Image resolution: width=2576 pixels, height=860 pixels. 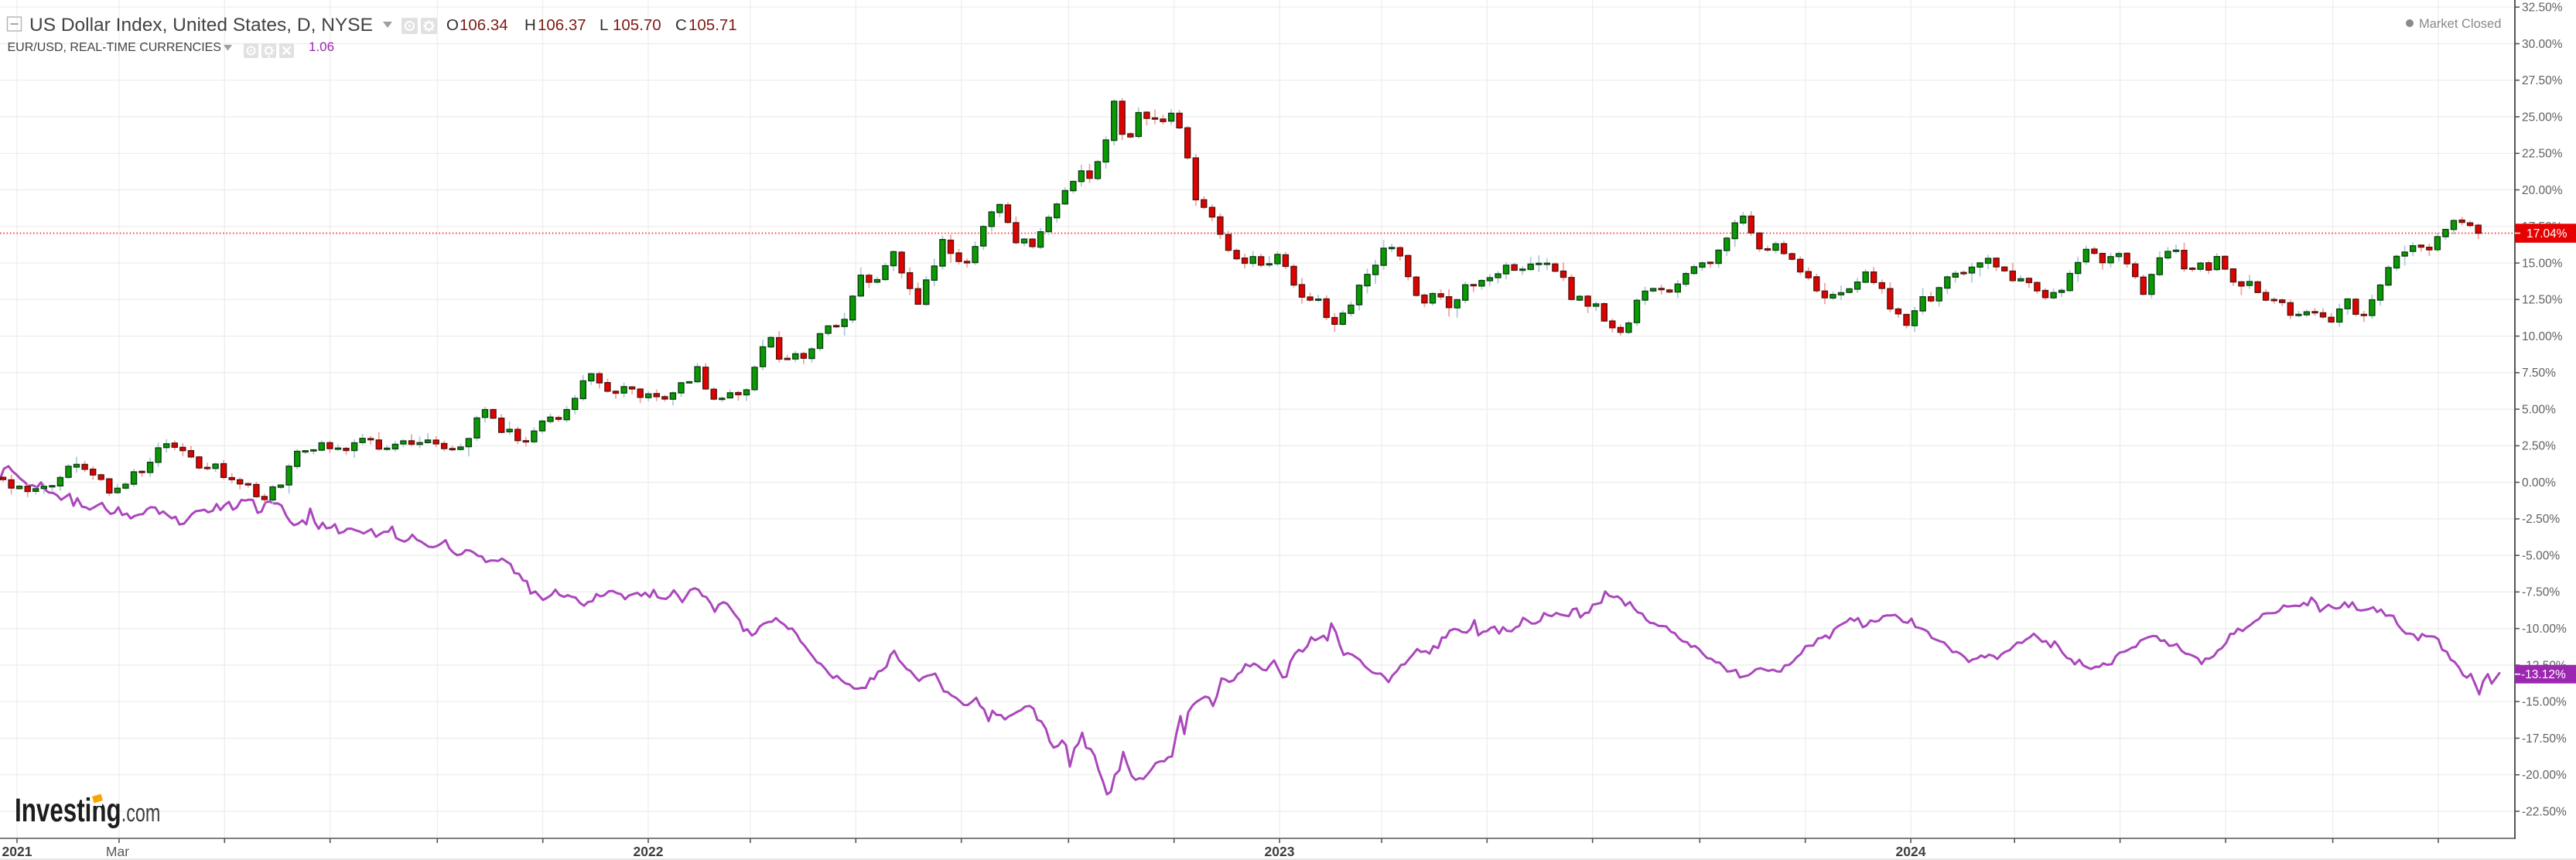 What do you see at coordinates (2541, 556) in the screenshot?
I see `svg-text: -5.00%` at bounding box center [2541, 556].